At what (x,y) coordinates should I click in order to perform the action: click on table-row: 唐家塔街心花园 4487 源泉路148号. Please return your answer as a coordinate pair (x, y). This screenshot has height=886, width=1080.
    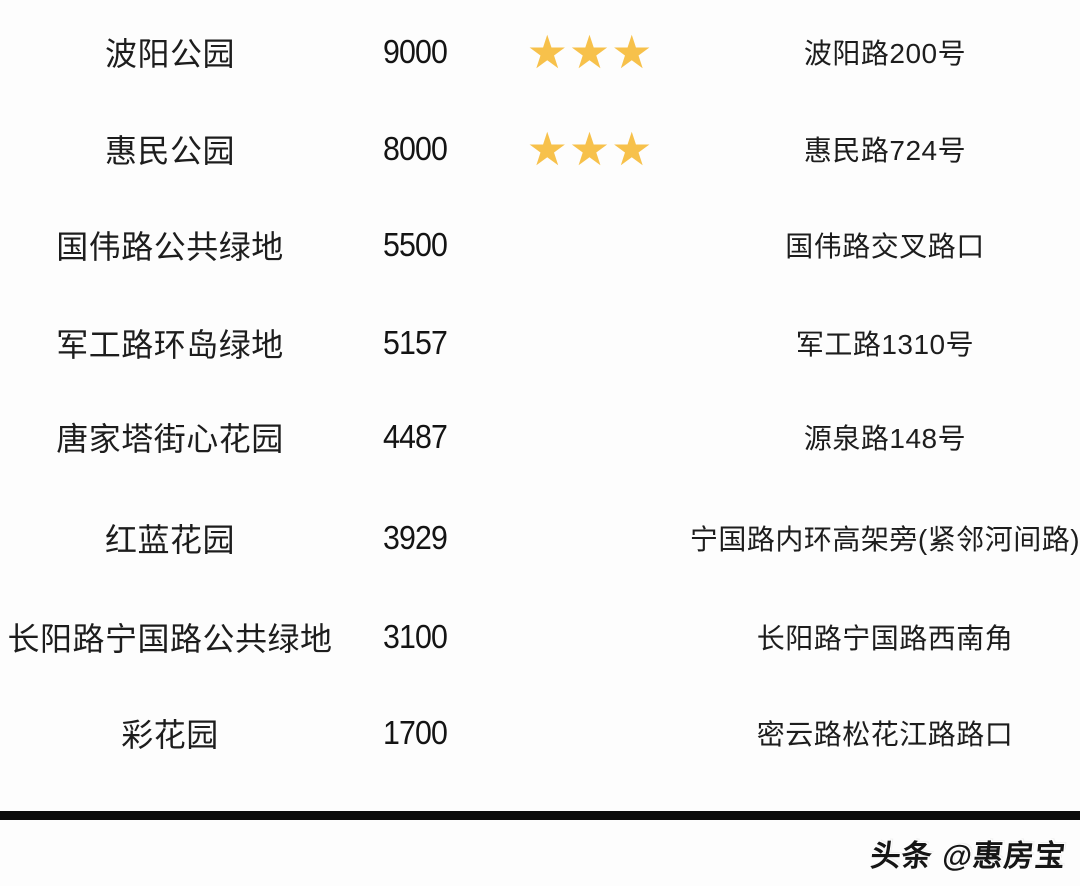
    Looking at the image, I should click on (540, 437).